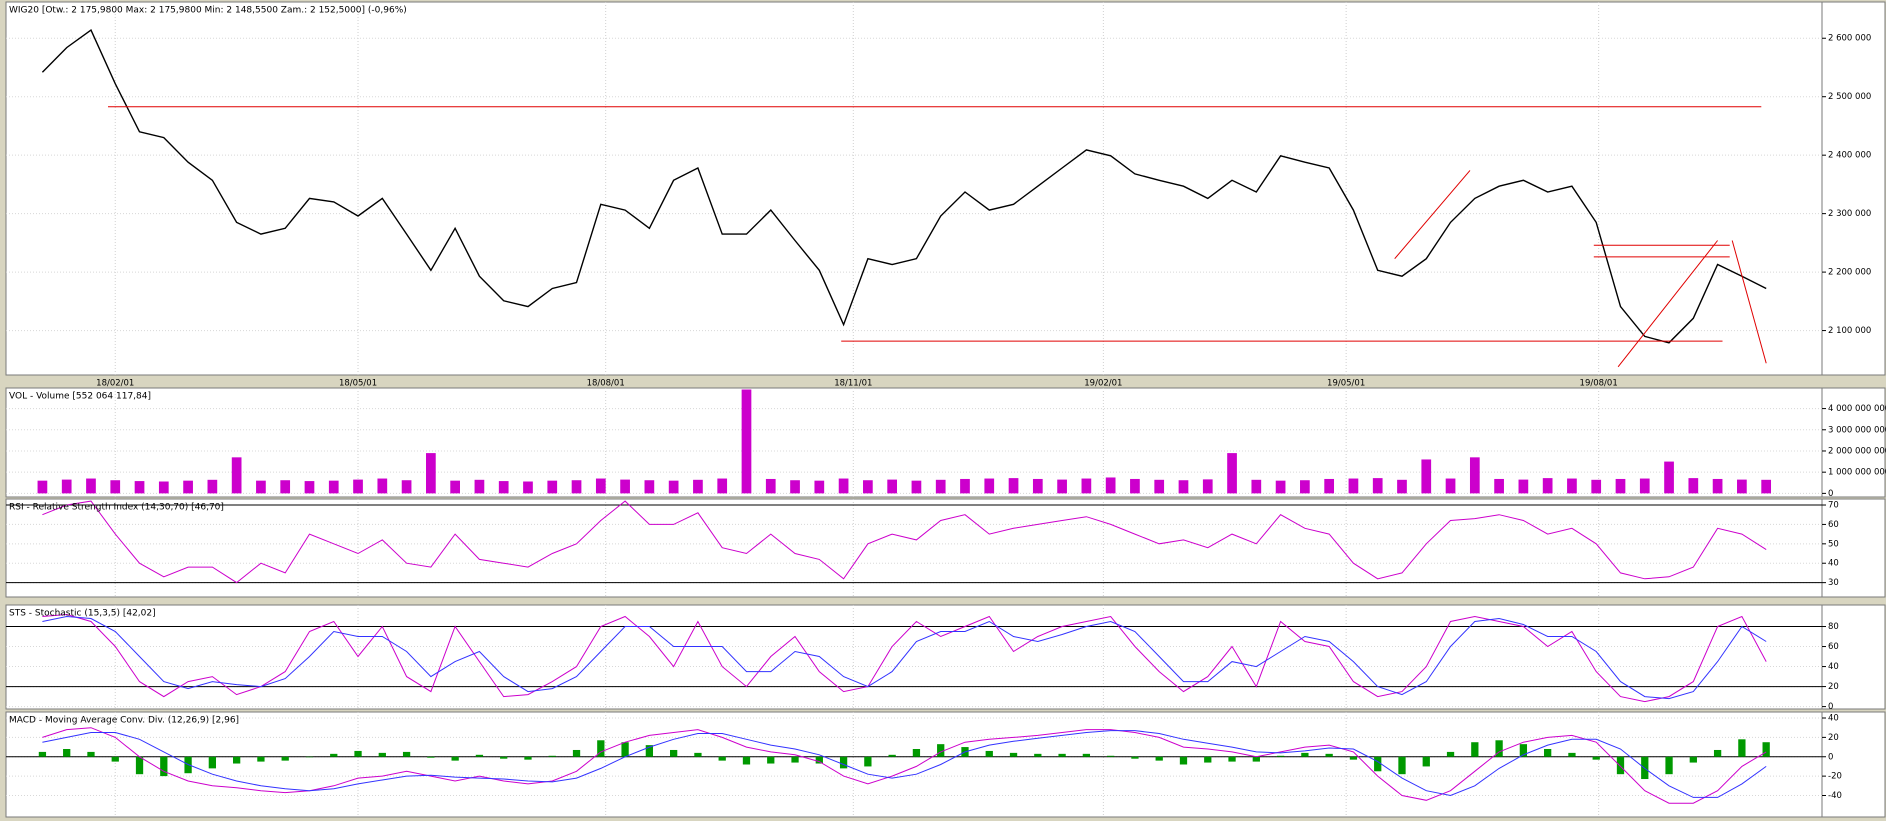  Describe the element at coordinates (853, 384) in the screenshot. I see `x-tick-label: 18/11/01` at that location.